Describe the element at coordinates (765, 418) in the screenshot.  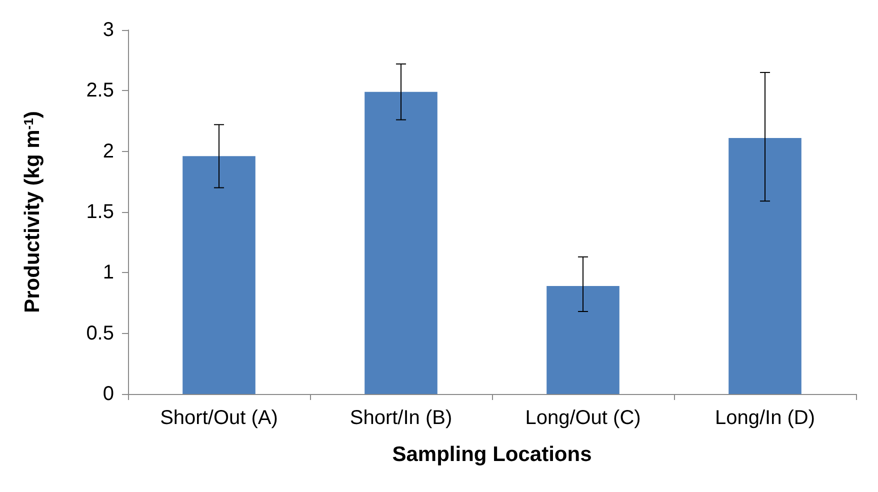
I see `x-tick-label: Long/In (D)` at that location.